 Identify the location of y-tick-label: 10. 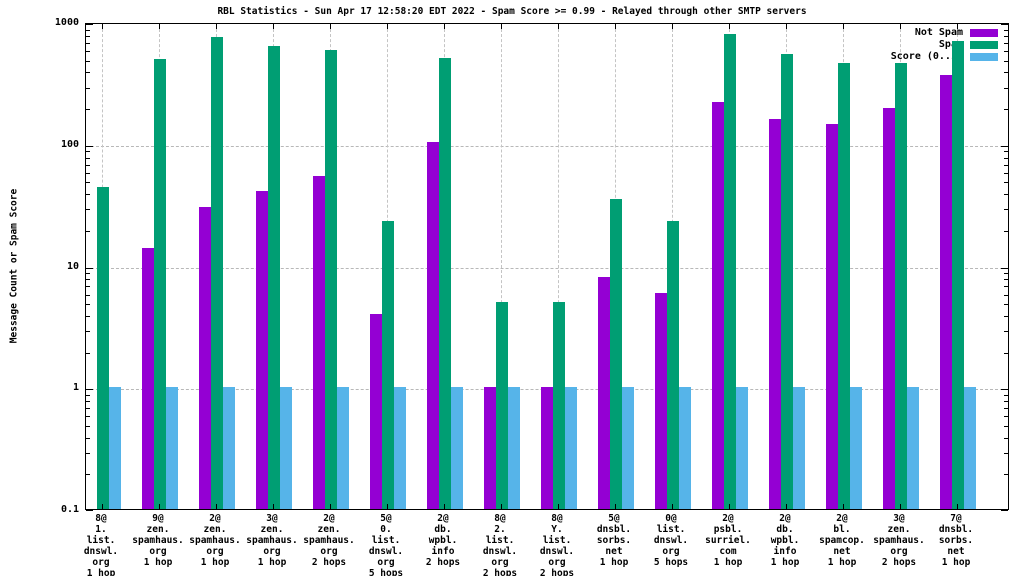
(72, 266).